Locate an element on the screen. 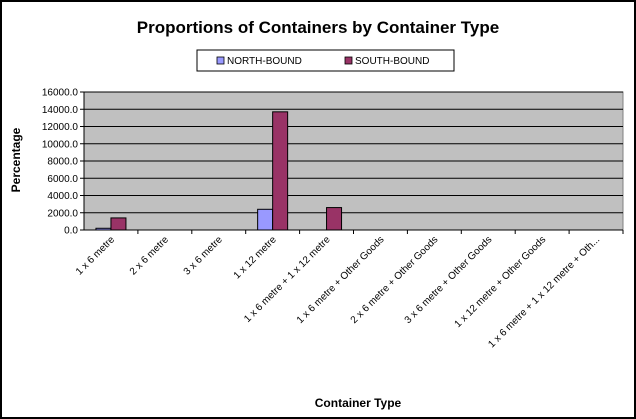 Image resolution: width=636 pixels, height=419 pixels. y-tick-label: 16000.0 is located at coordinates (60, 93).